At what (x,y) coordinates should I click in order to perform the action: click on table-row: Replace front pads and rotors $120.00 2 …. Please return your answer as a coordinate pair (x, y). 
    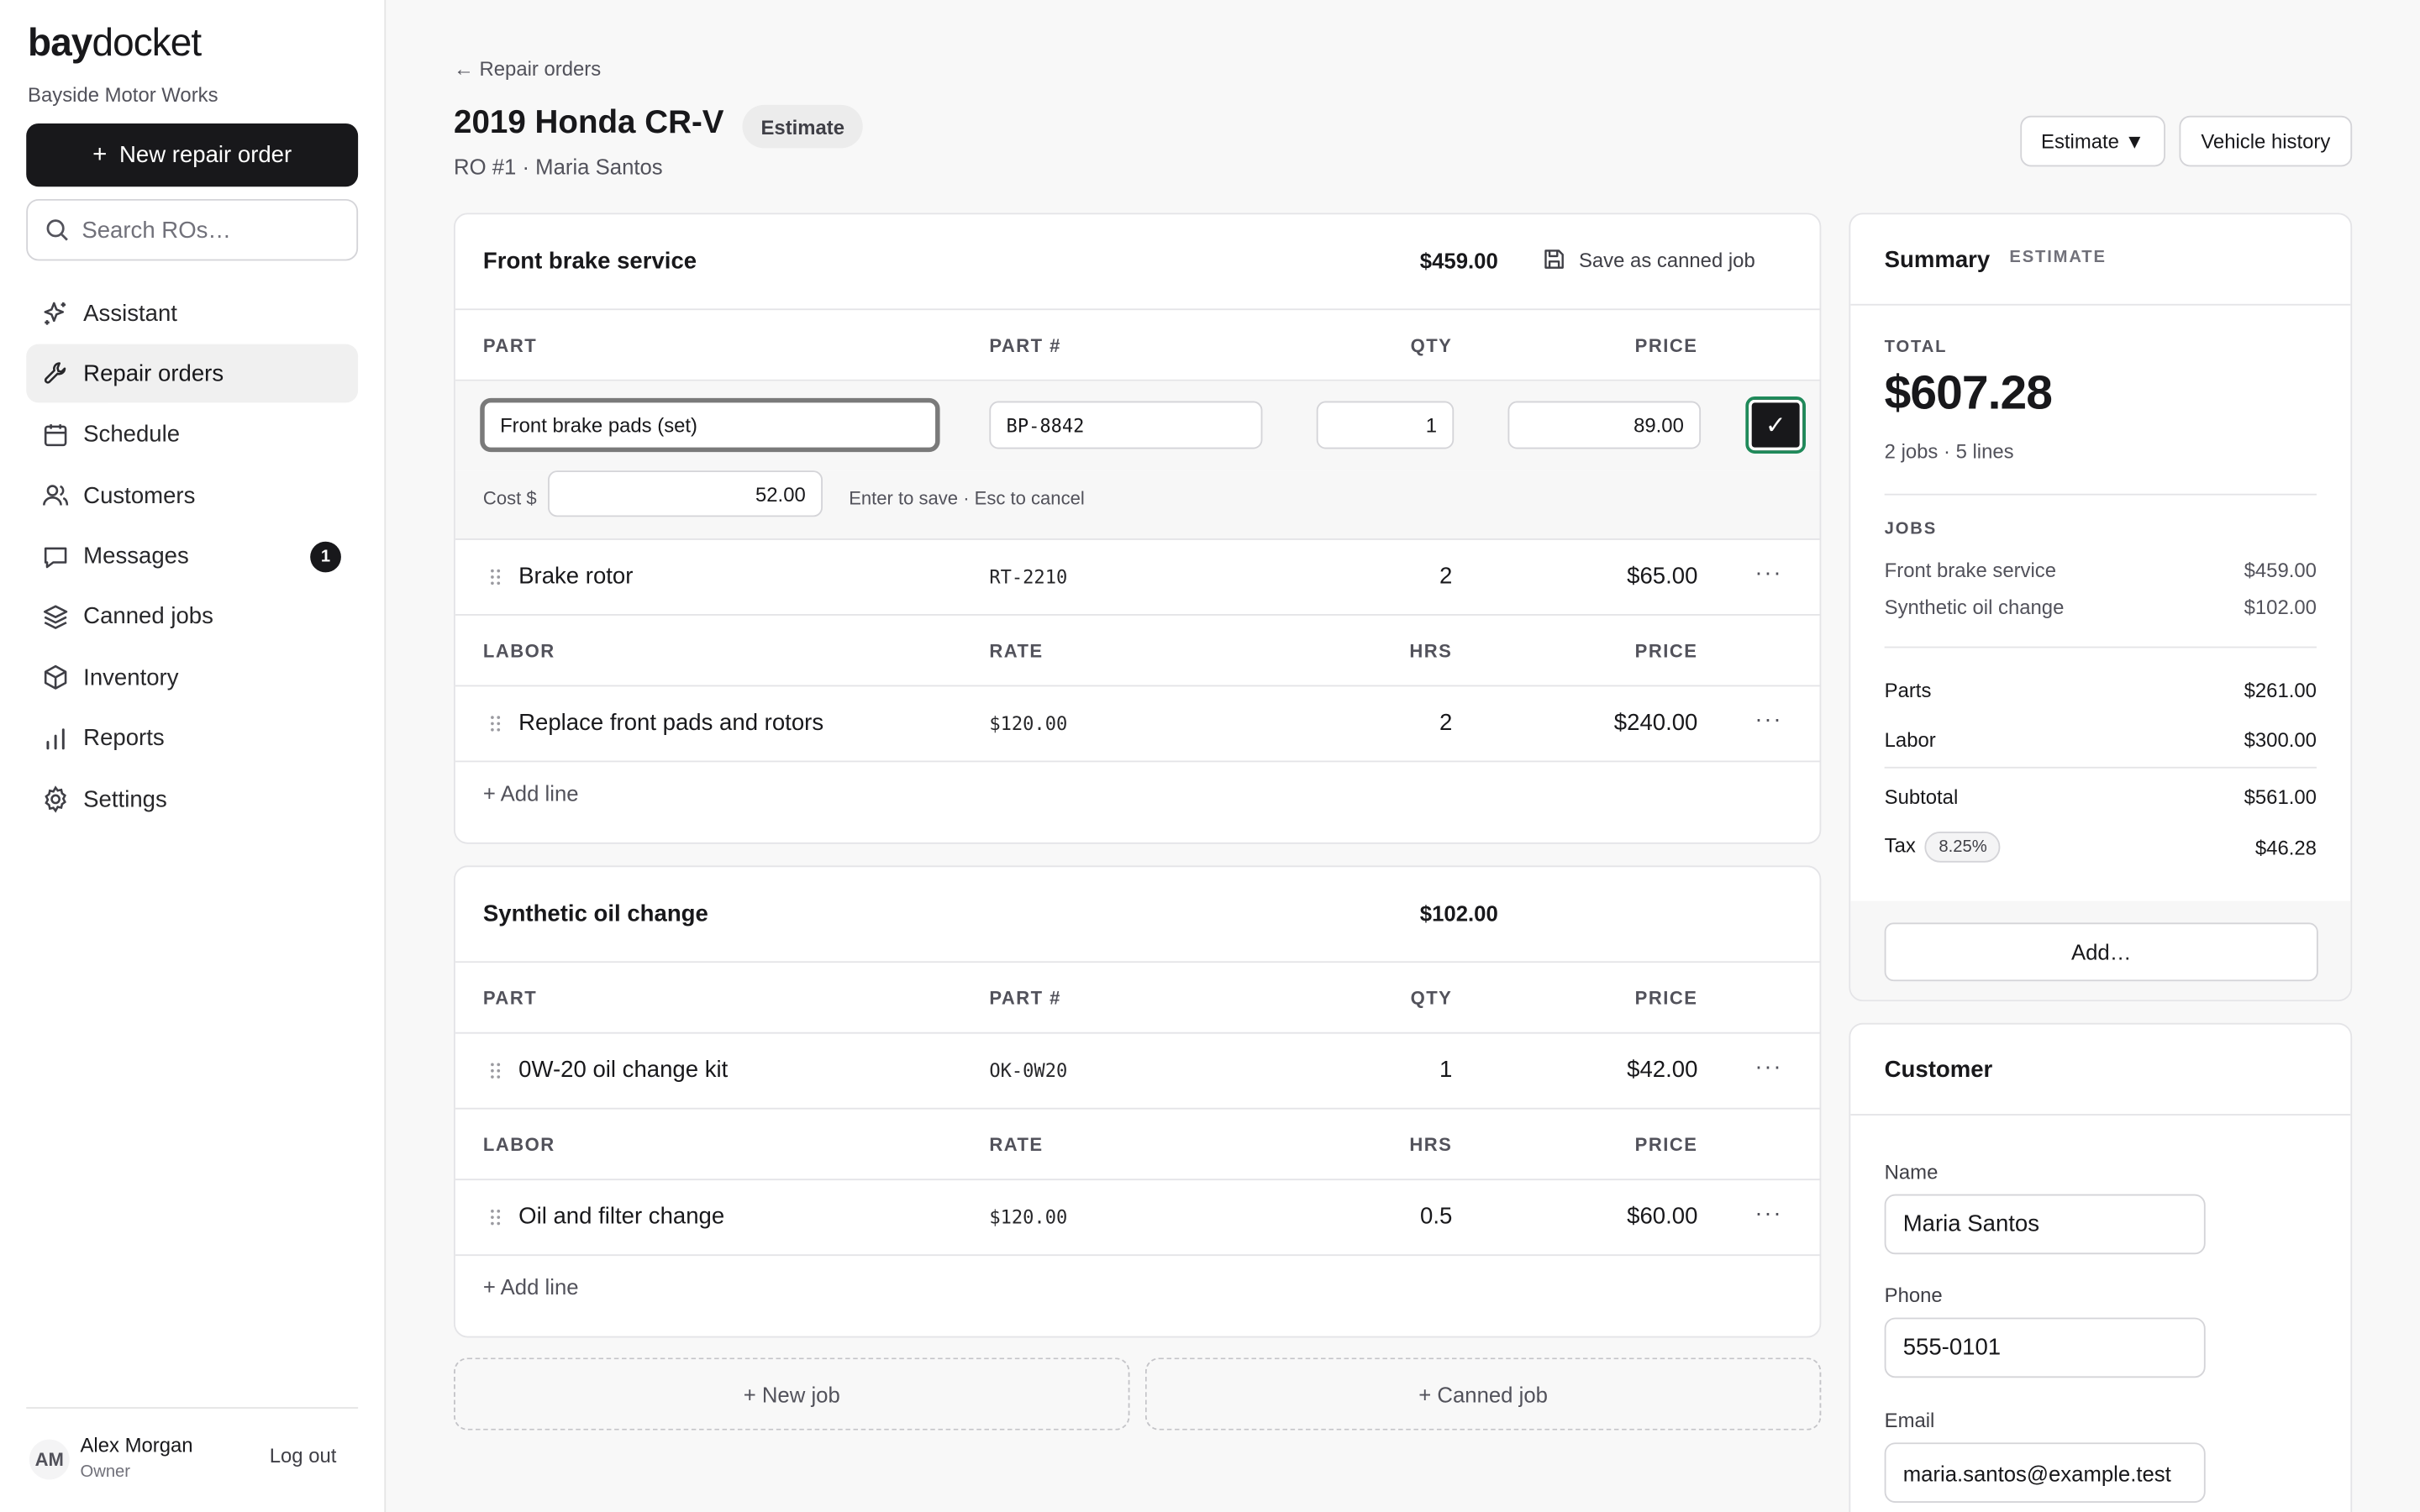
    Looking at the image, I should click on (1137, 724).